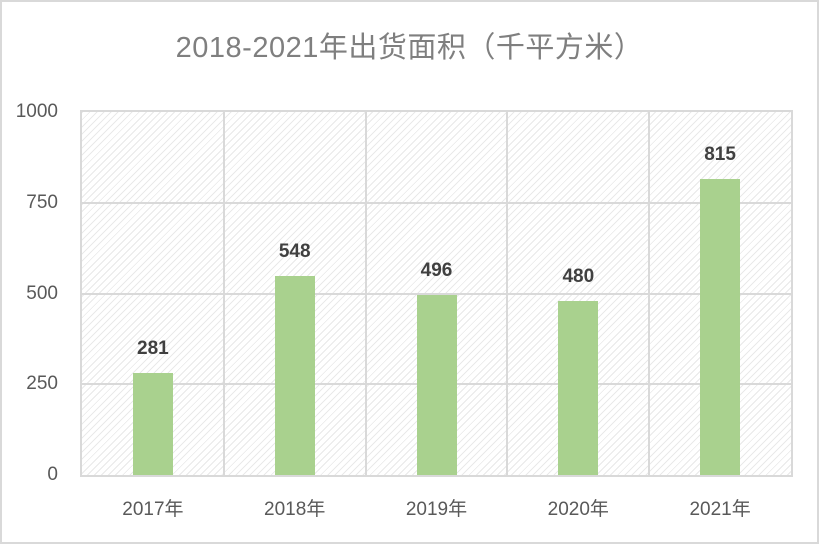 Image resolution: width=819 pixels, height=544 pixels. What do you see at coordinates (409, 48) in the screenshot?
I see `chart-title: 2018-2021年出货面积（千平方米）` at bounding box center [409, 48].